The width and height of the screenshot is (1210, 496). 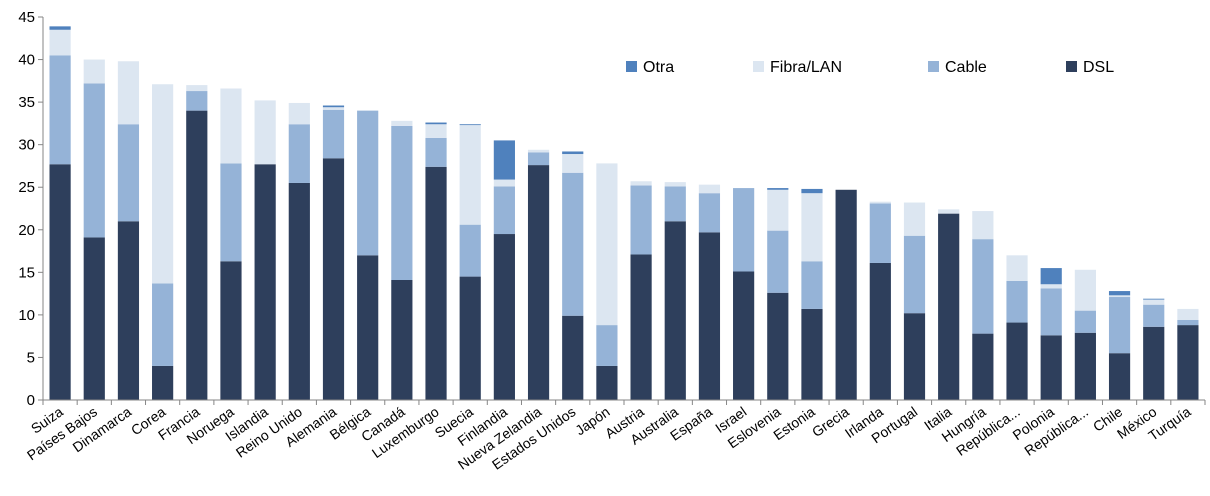 What do you see at coordinates (26, 187) in the screenshot?
I see `y-tick-label: 25` at bounding box center [26, 187].